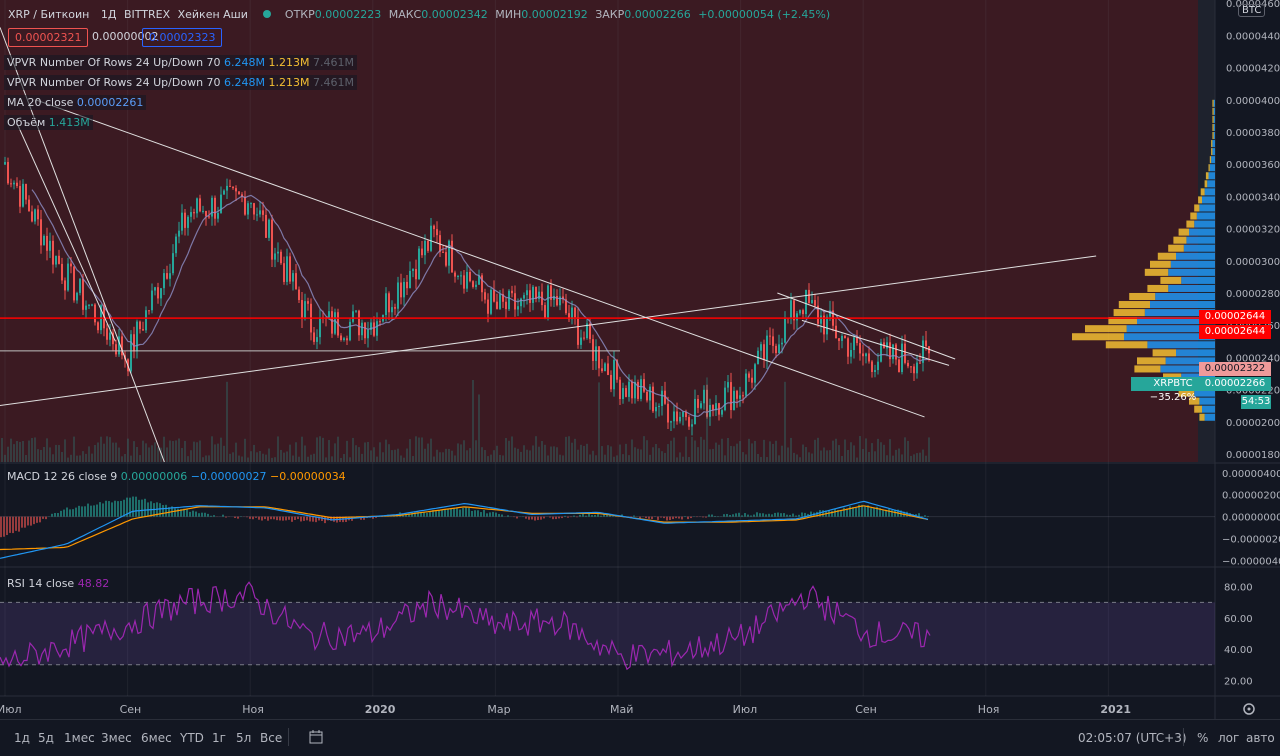  I want to click on rsi-legend: RSI 14 close 48.82, so click(58, 583).